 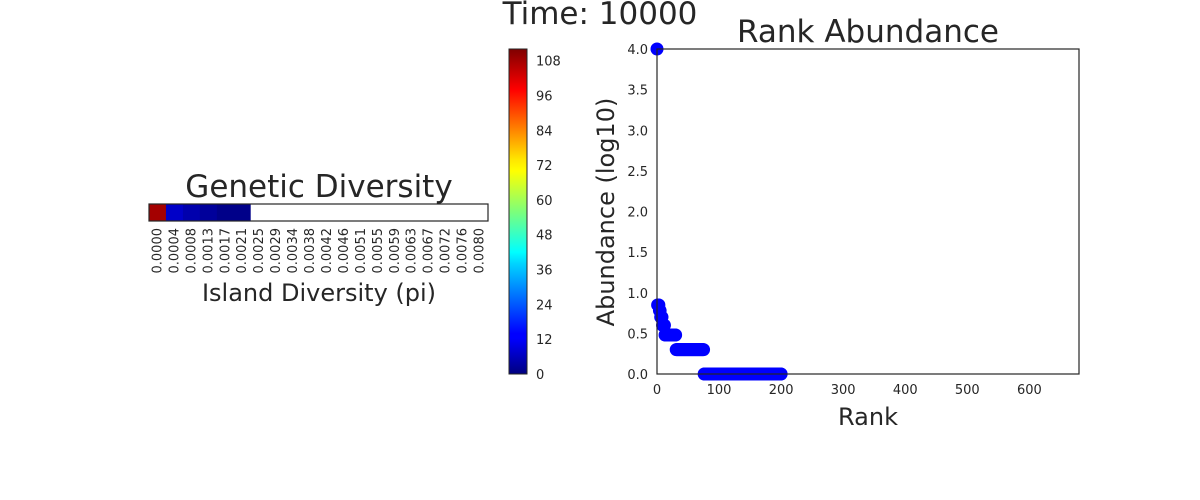 What do you see at coordinates (395, 251) in the screenshot?
I see `heatmap-tick-label: 0.0059` at bounding box center [395, 251].